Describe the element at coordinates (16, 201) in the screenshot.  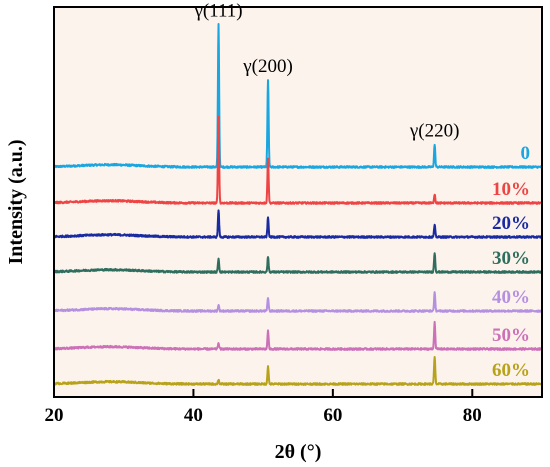
I see `y-axis-title: Intensity (a.u.)` at that location.